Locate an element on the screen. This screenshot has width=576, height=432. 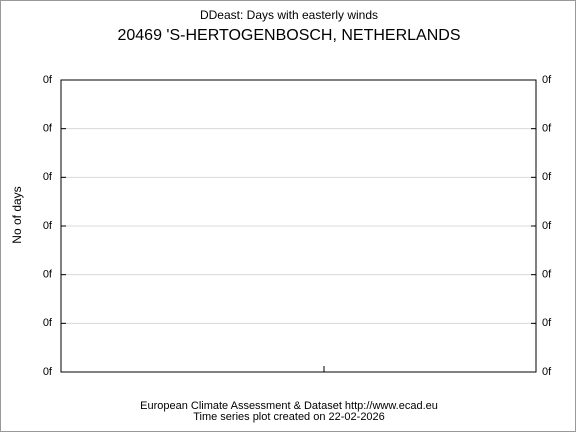
created-note: Time series plot created on 22-02-2026 is located at coordinates (289, 417).